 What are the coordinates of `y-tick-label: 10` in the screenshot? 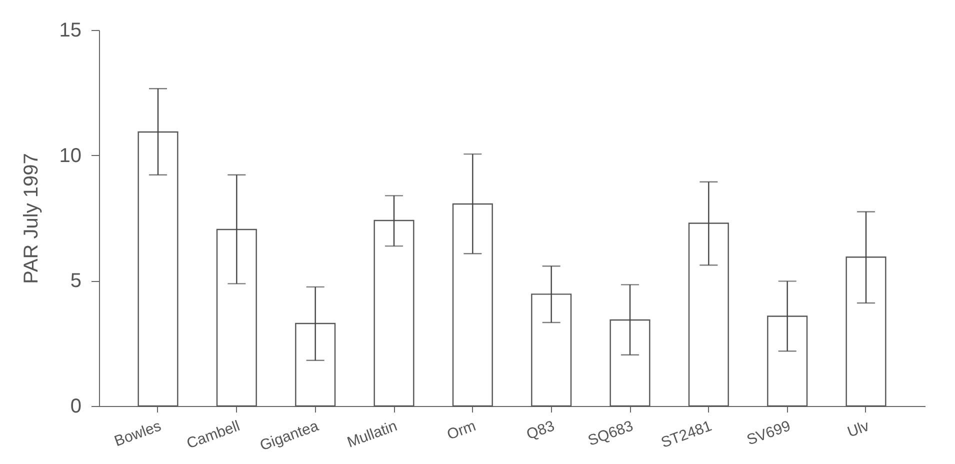 It's located at (70, 155).